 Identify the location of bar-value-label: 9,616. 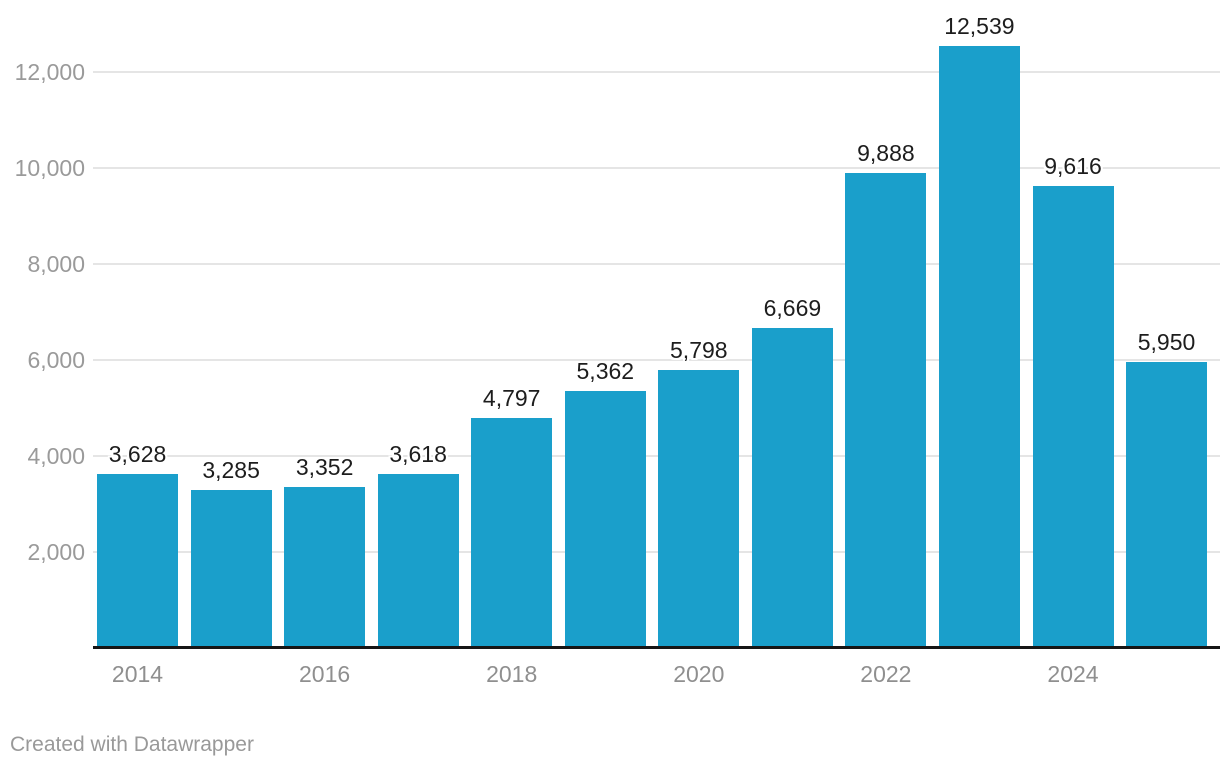
(1073, 166).